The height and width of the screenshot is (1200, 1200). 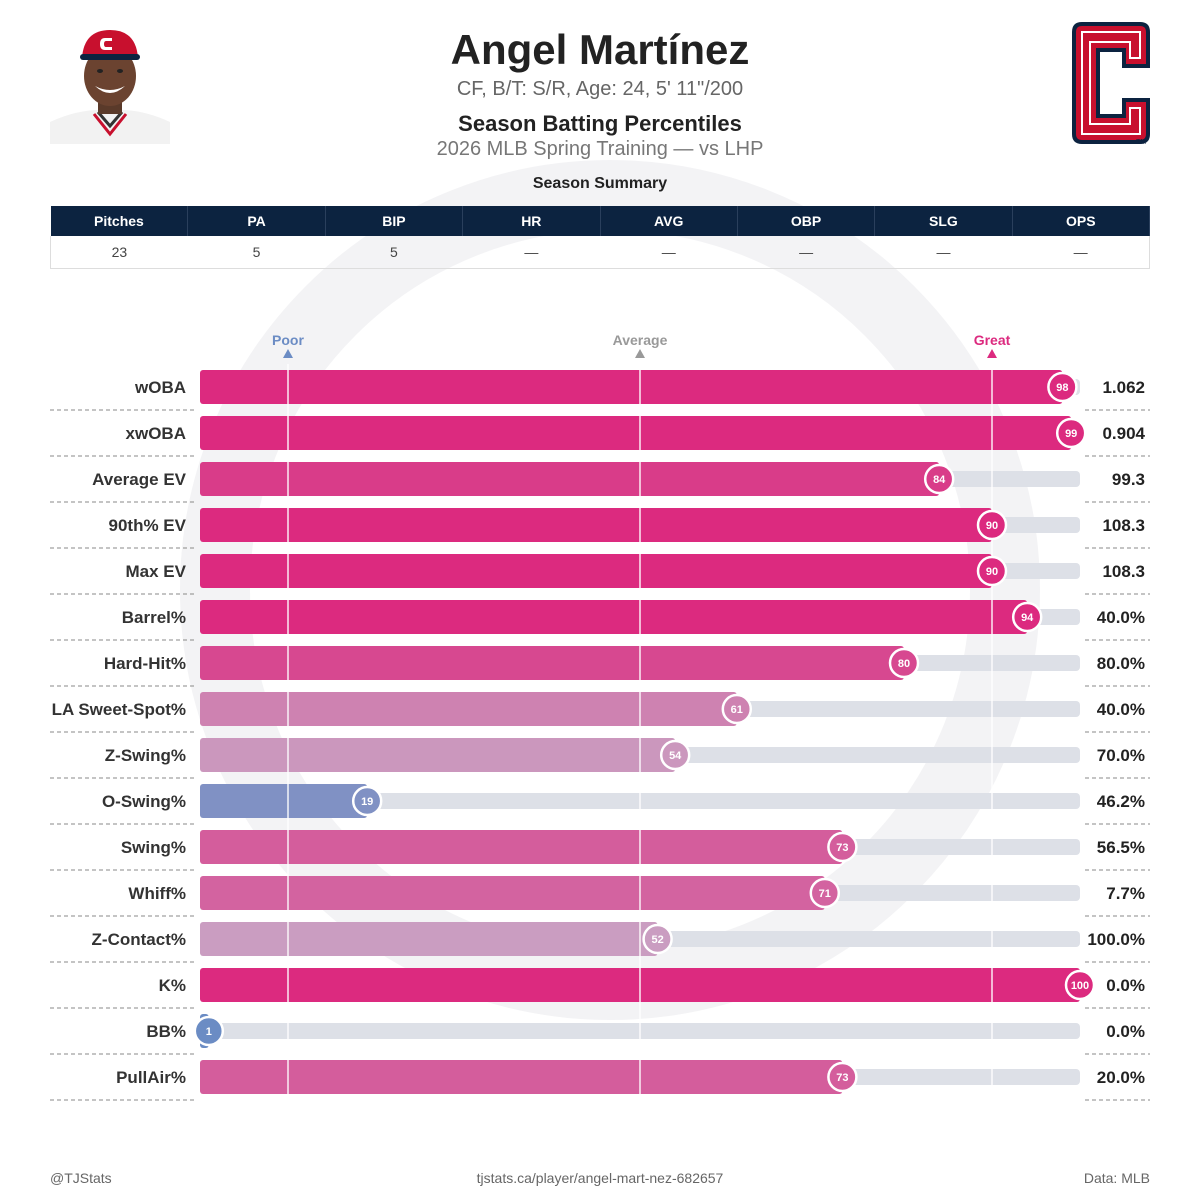 I want to click on category-label: Swing%, so click(x=153, y=847).